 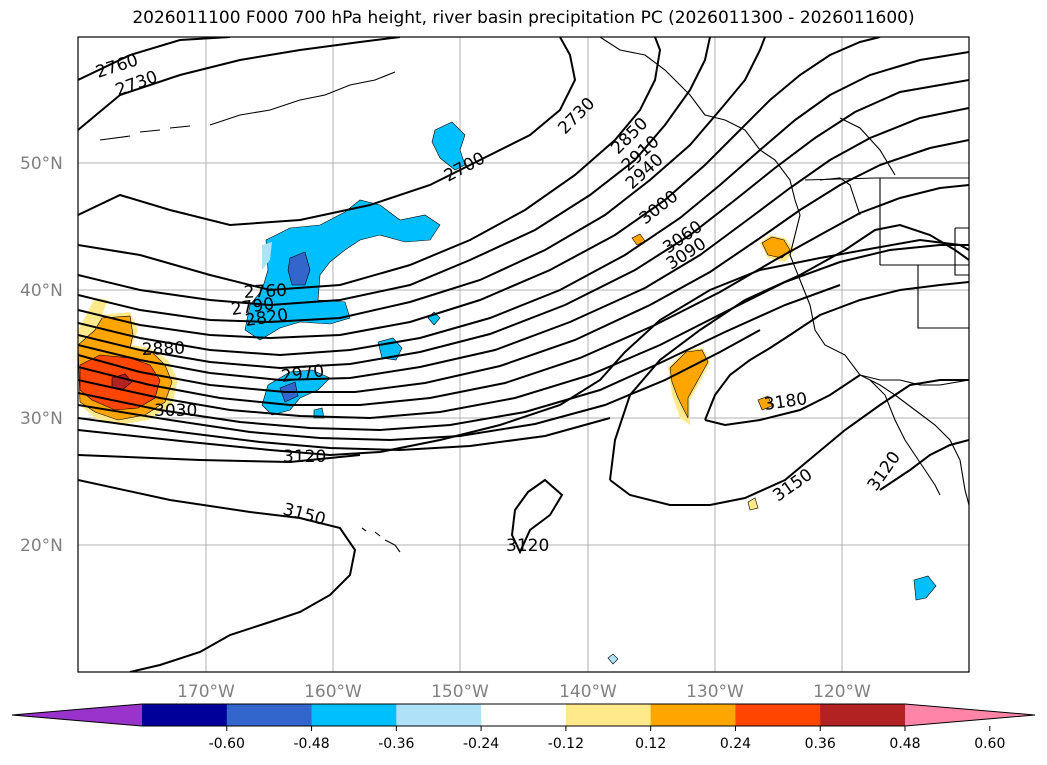 What do you see at coordinates (333, 692) in the screenshot?
I see `lon-label: 160°W` at bounding box center [333, 692].